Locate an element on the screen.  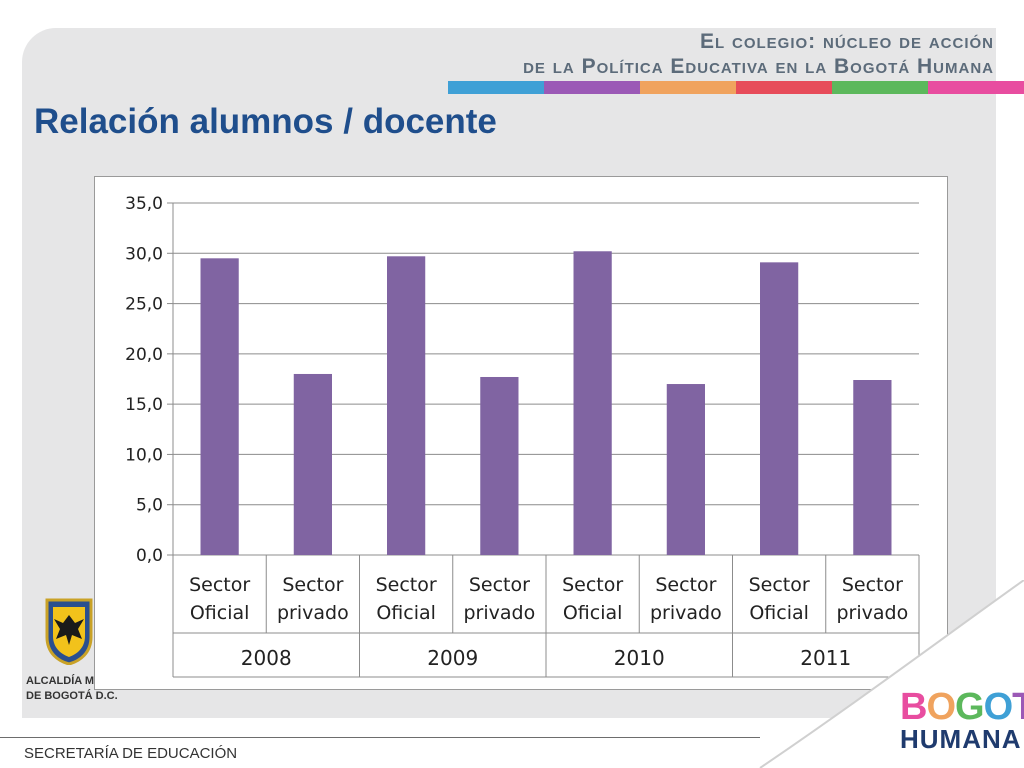
slide-title: Relación alumnos / docente is located at coordinates (265, 121).